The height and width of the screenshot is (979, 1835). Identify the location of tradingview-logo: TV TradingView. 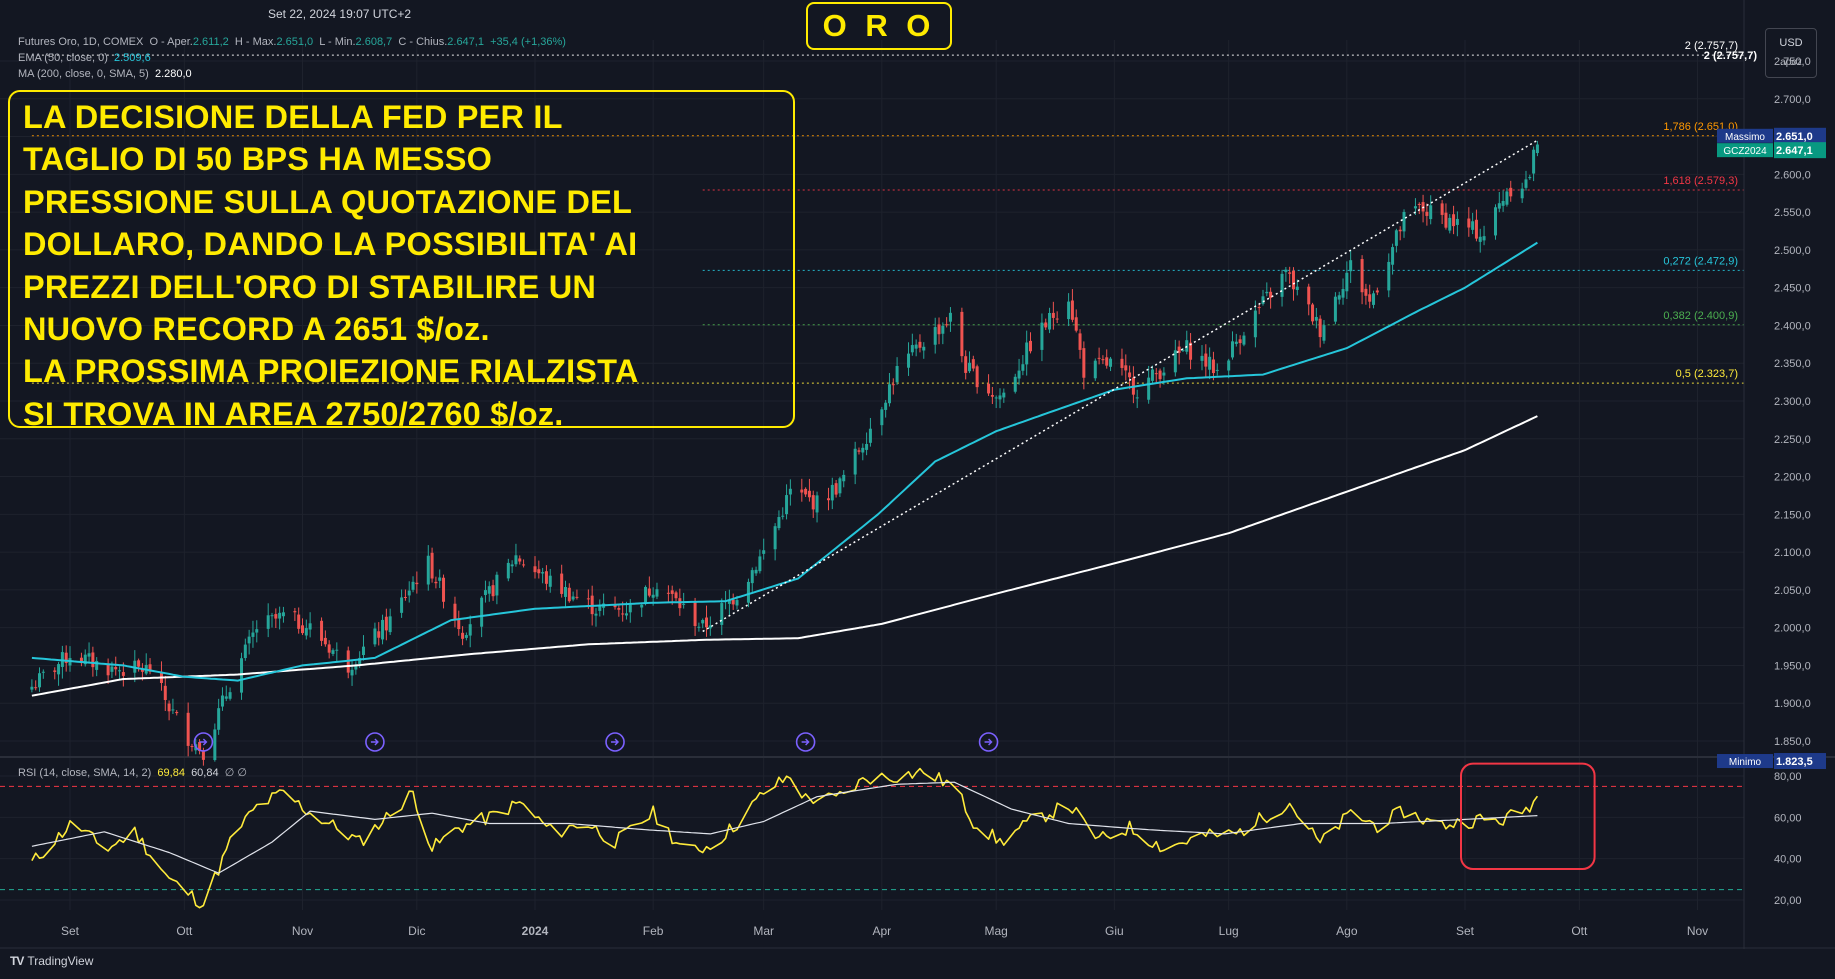
(51, 961).